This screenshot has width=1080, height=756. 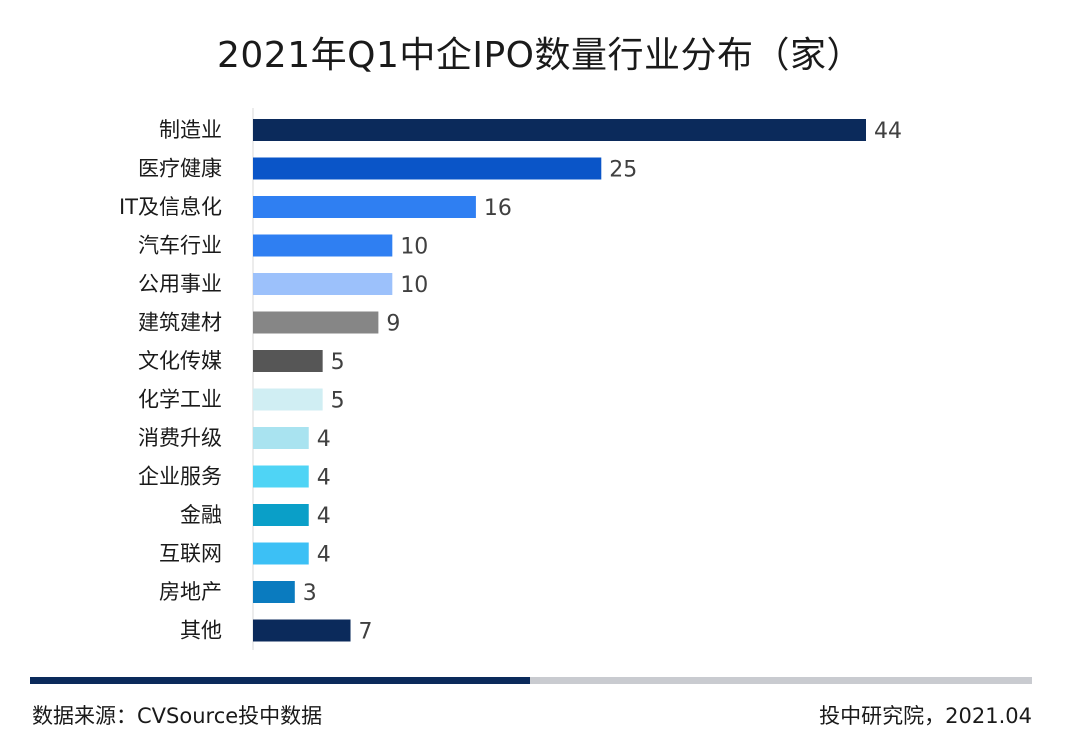 What do you see at coordinates (170, 207) in the screenshot?
I see `category-label: IT及信息化` at bounding box center [170, 207].